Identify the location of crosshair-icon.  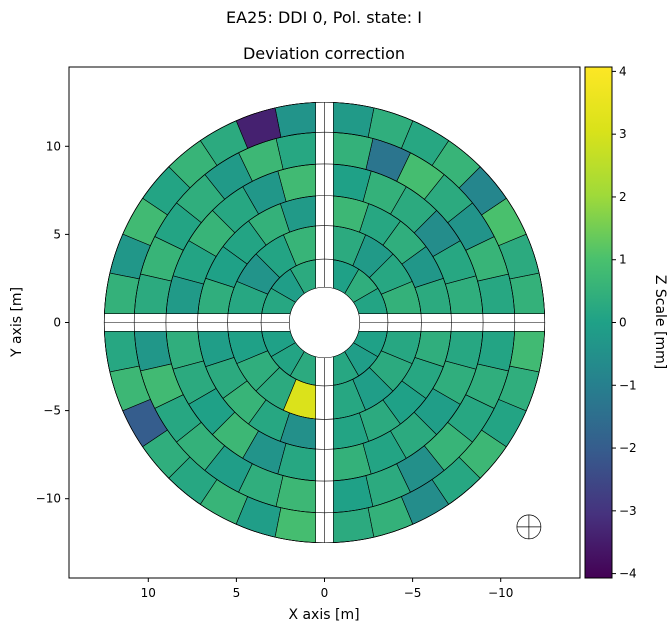
(529, 527).